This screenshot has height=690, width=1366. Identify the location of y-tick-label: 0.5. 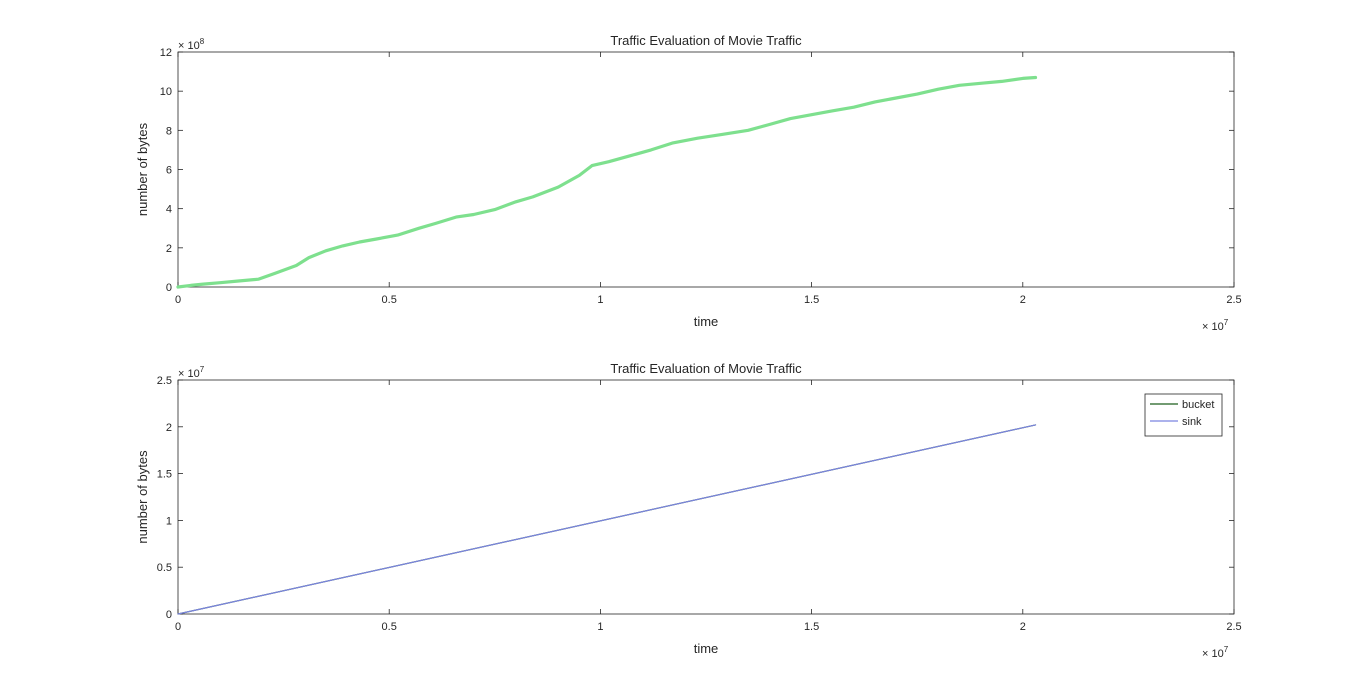
(164, 568).